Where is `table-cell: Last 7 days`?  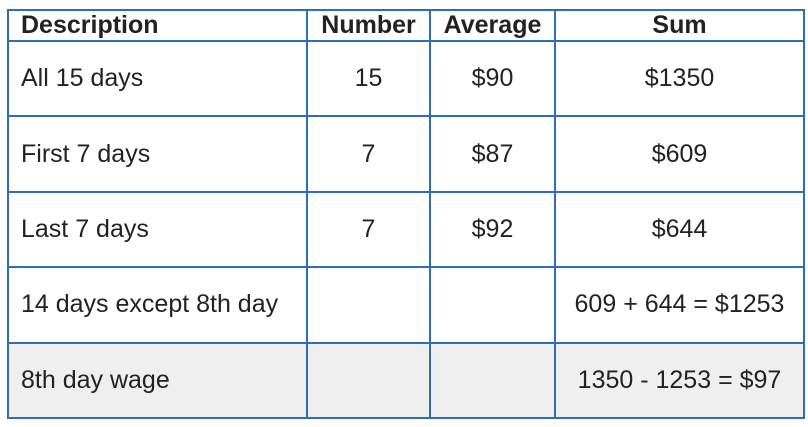
table-cell: Last 7 days is located at coordinates (157, 229).